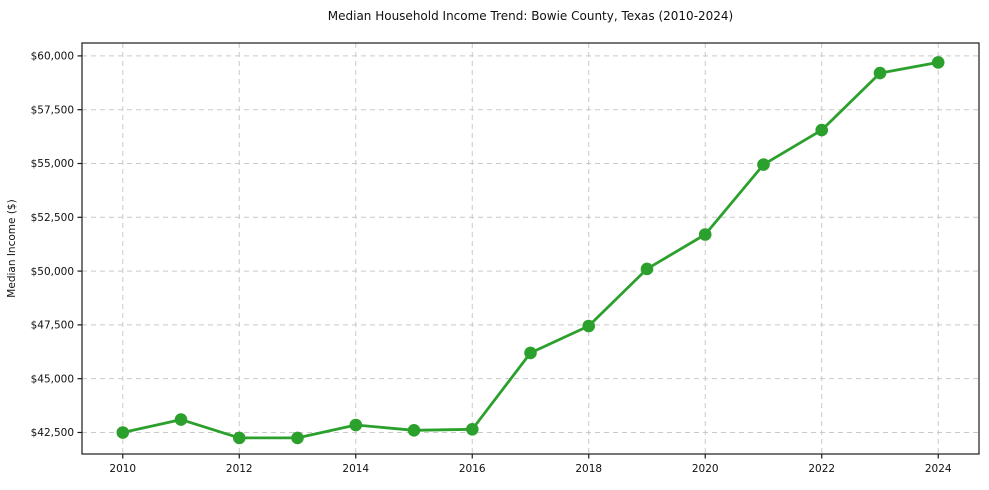  What do you see at coordinates (355, 469) in the screenshot?
I see `x-tick-label: 2014` at bounding box center [355, 469].